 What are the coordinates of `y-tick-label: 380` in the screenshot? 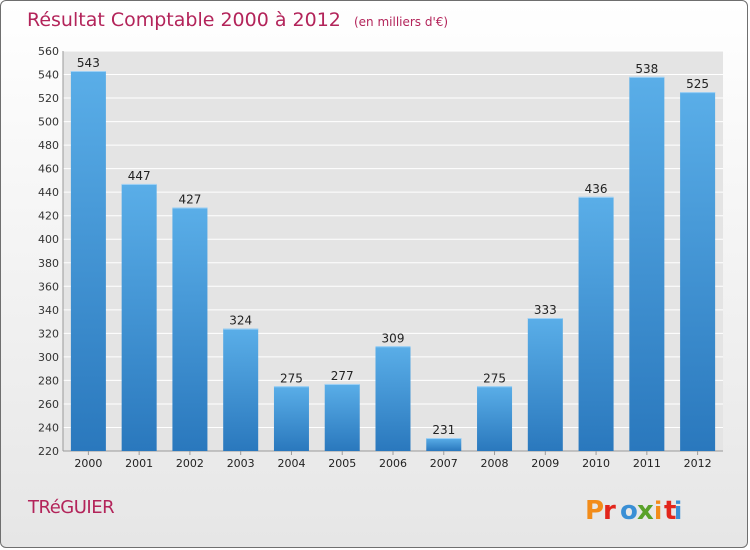 It's located at (48, 263).